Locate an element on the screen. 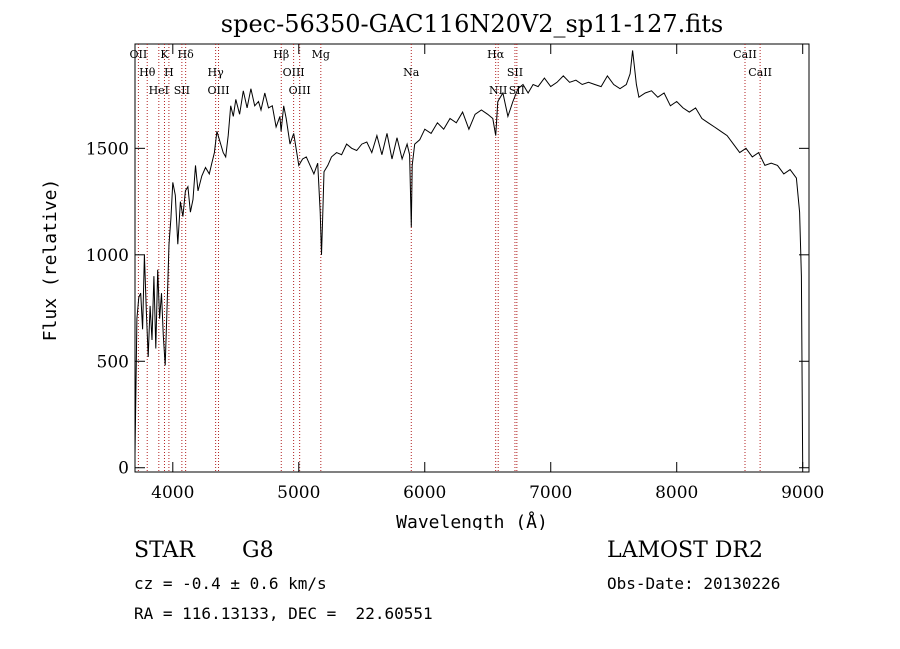  x-axis-label: Wavelength (Å) is located at coordinates (472, 520).